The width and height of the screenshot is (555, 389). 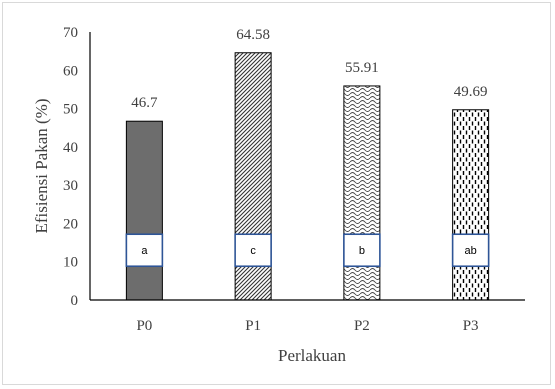 I want to click on y-axis-title: Efisiensi Pakan (%), so click(x=41, y=165).